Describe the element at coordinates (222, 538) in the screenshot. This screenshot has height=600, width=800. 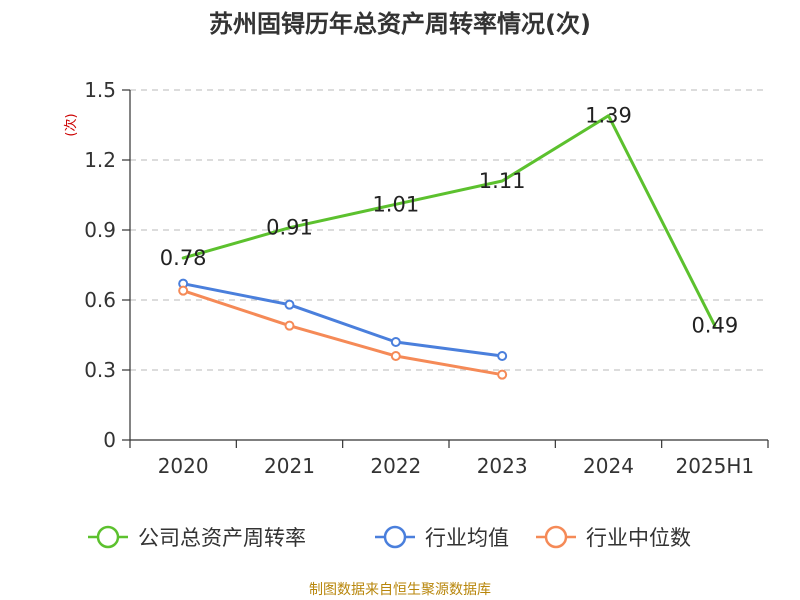
I see `legend-label-0: 公司总资产周转率` at that location.